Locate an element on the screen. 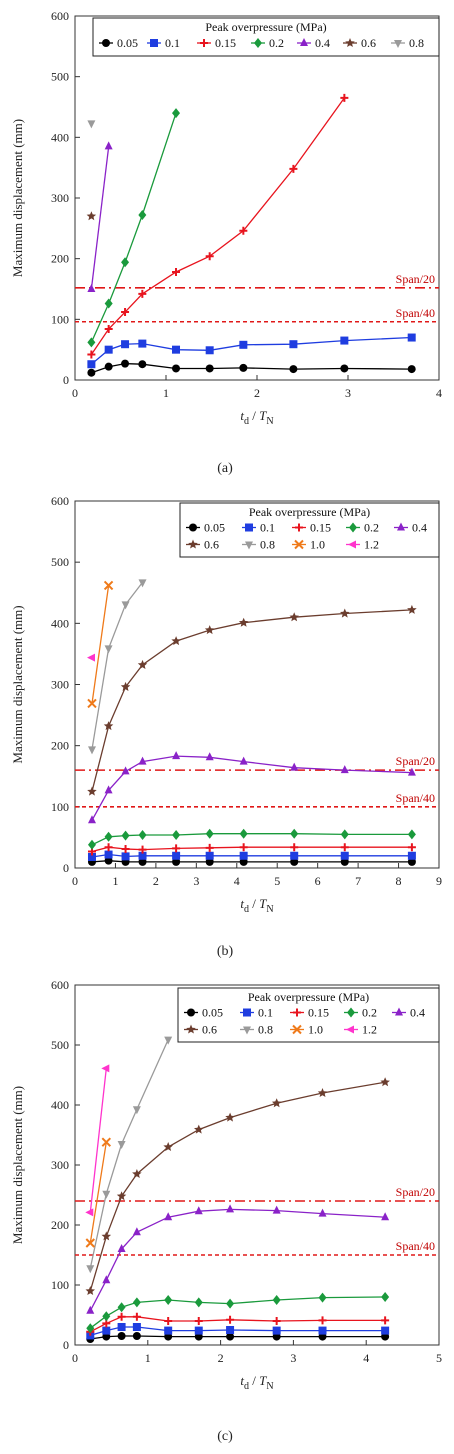 The image size is (454, 1454). series-0.15 is located at coordinates (238, 1324).